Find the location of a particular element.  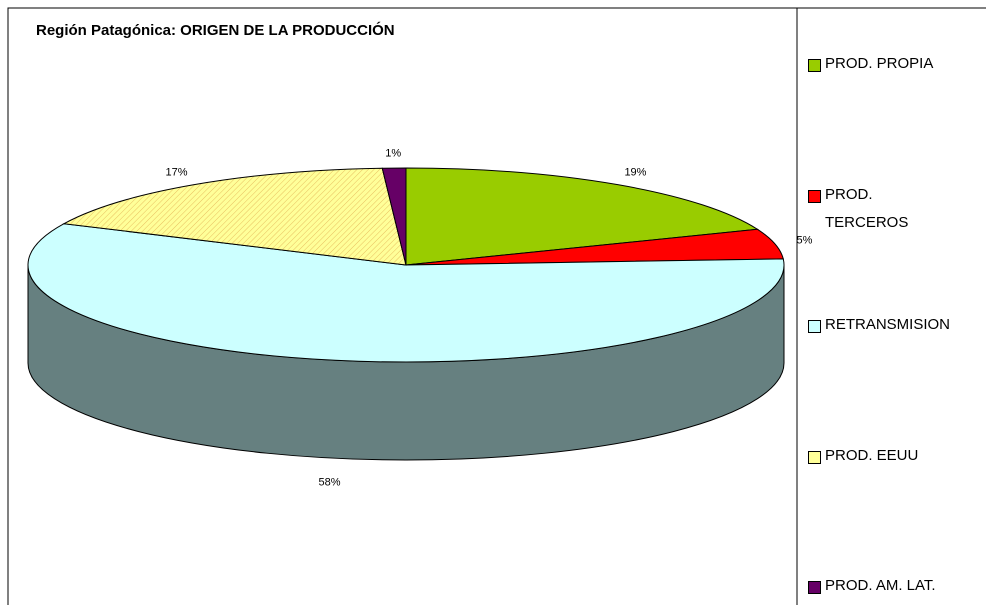

legend-label: PROD. TERCEROS is located at coordinates (867, 208).